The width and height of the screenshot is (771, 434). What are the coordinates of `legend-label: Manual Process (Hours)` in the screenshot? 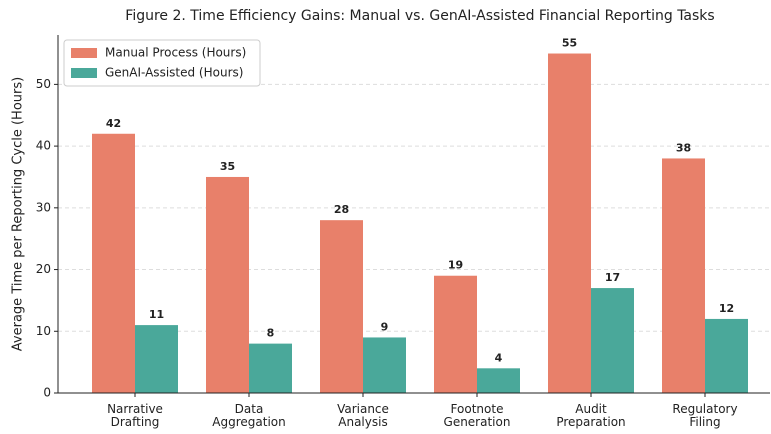 It's located at (175, 53).